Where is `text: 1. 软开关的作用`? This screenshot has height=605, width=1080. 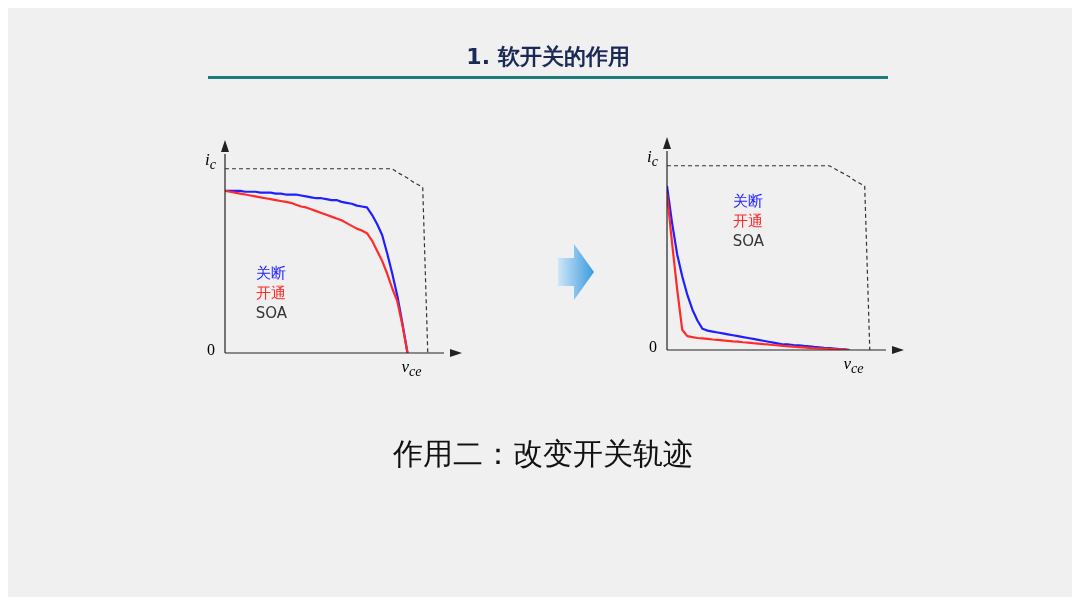 text: 1. 软开关的作用 is located at coordinates (548, 57).